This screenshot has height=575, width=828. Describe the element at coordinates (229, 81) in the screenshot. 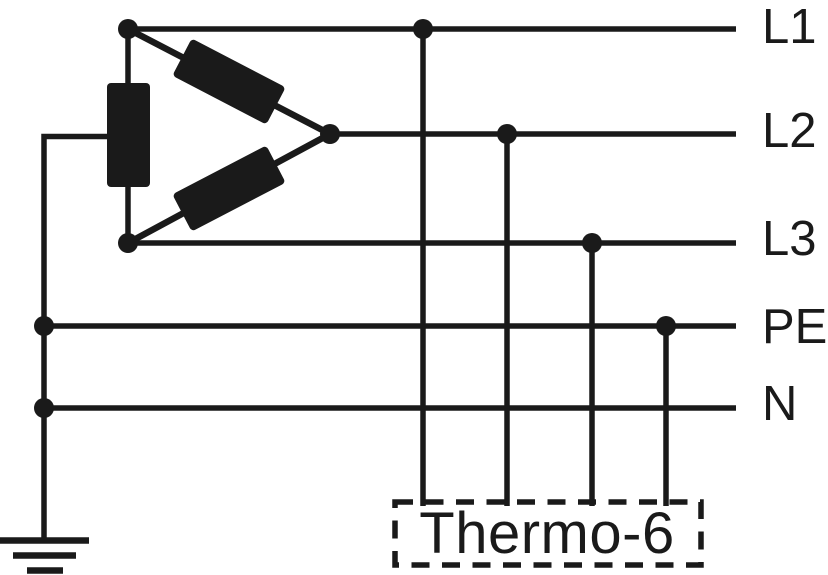

I see `heating-element-top-icon` at that location.